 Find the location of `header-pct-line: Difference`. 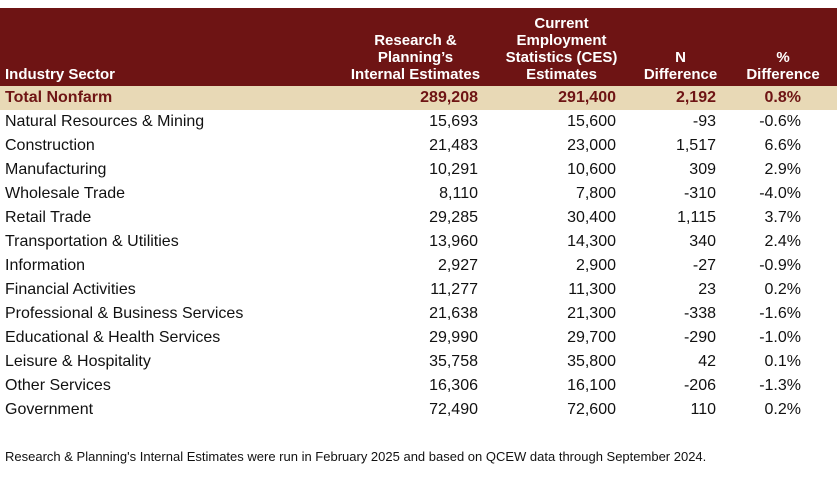

header-pct-line: Difference is located at coordinates (783, 74).